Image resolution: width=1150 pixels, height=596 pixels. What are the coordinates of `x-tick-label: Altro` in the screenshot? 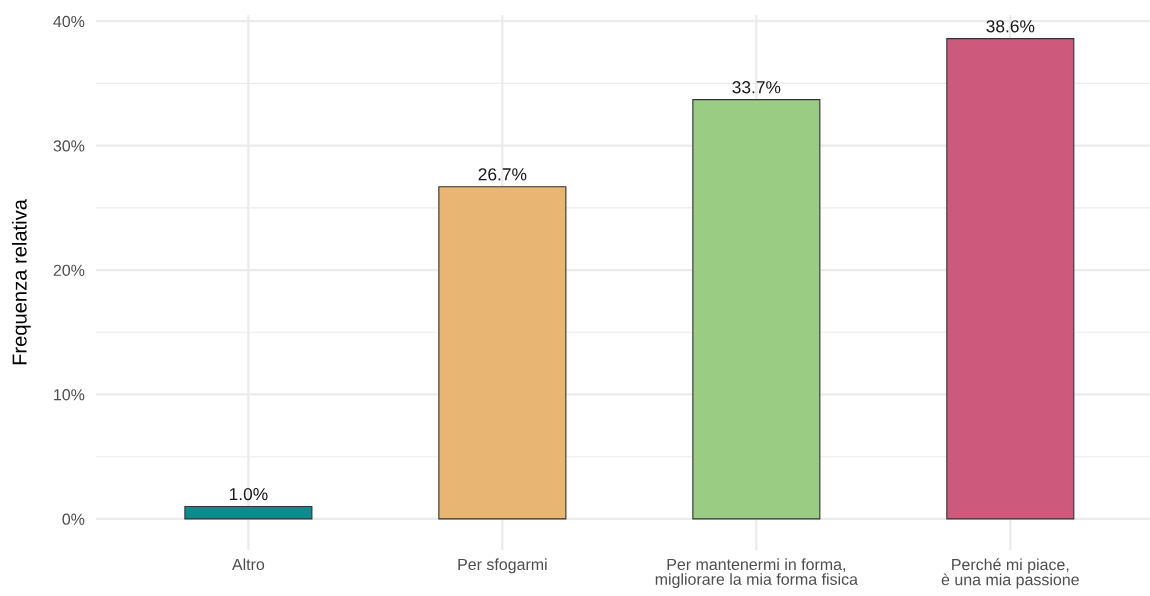 It's located at (248, 564).